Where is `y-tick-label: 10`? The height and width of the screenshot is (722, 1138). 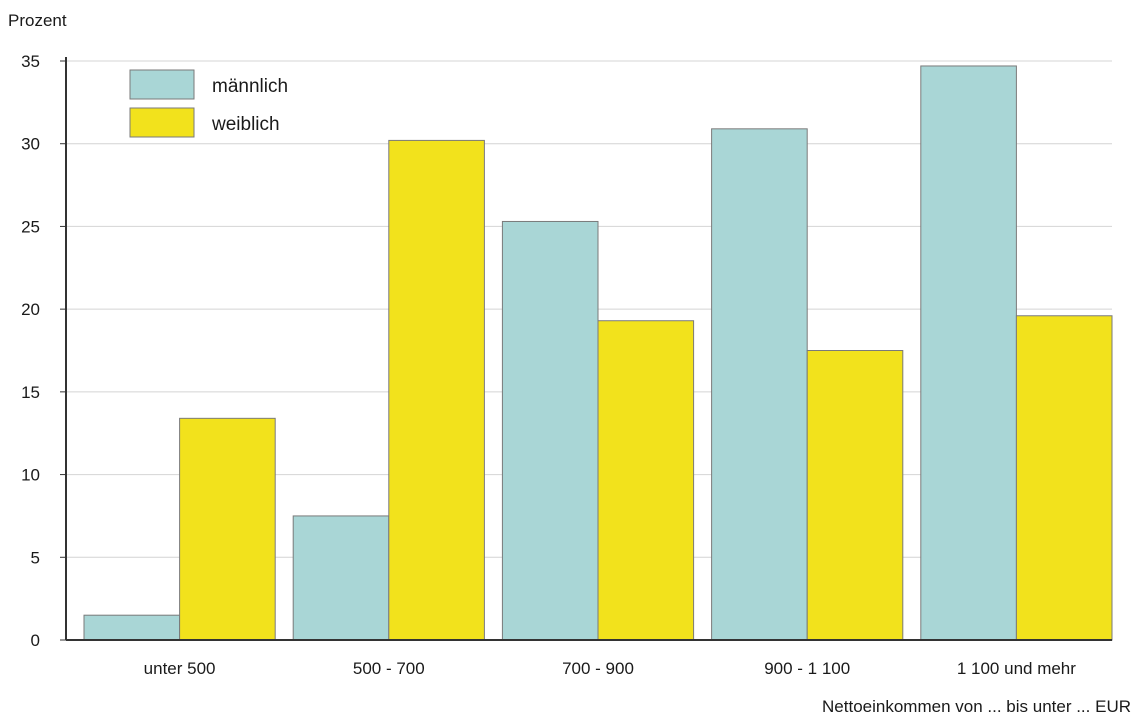
y-tick-label: 10 is located at coordinates (30, 475).